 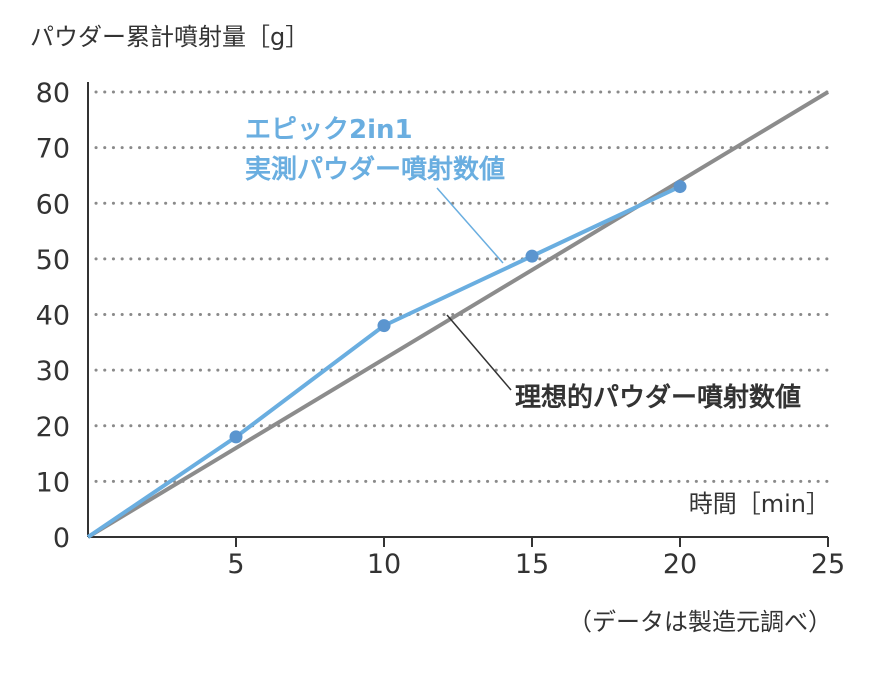 What do you see at coordinates (53, 204) in the screenshot?
I see `y-tick-label-60: 60` at bounding box center [53, 204].